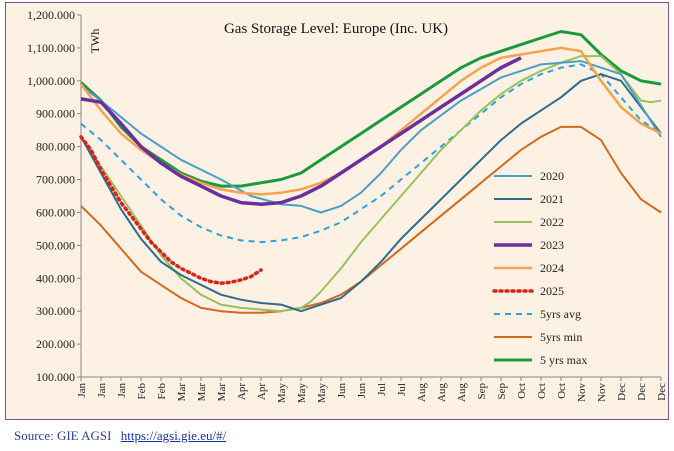 Image resolution: width=674 pixels, height=451 pixels. I want to click on source-line: Source: GIE AGSI https://agsi.gie.eu/#/, so click(120, 436).